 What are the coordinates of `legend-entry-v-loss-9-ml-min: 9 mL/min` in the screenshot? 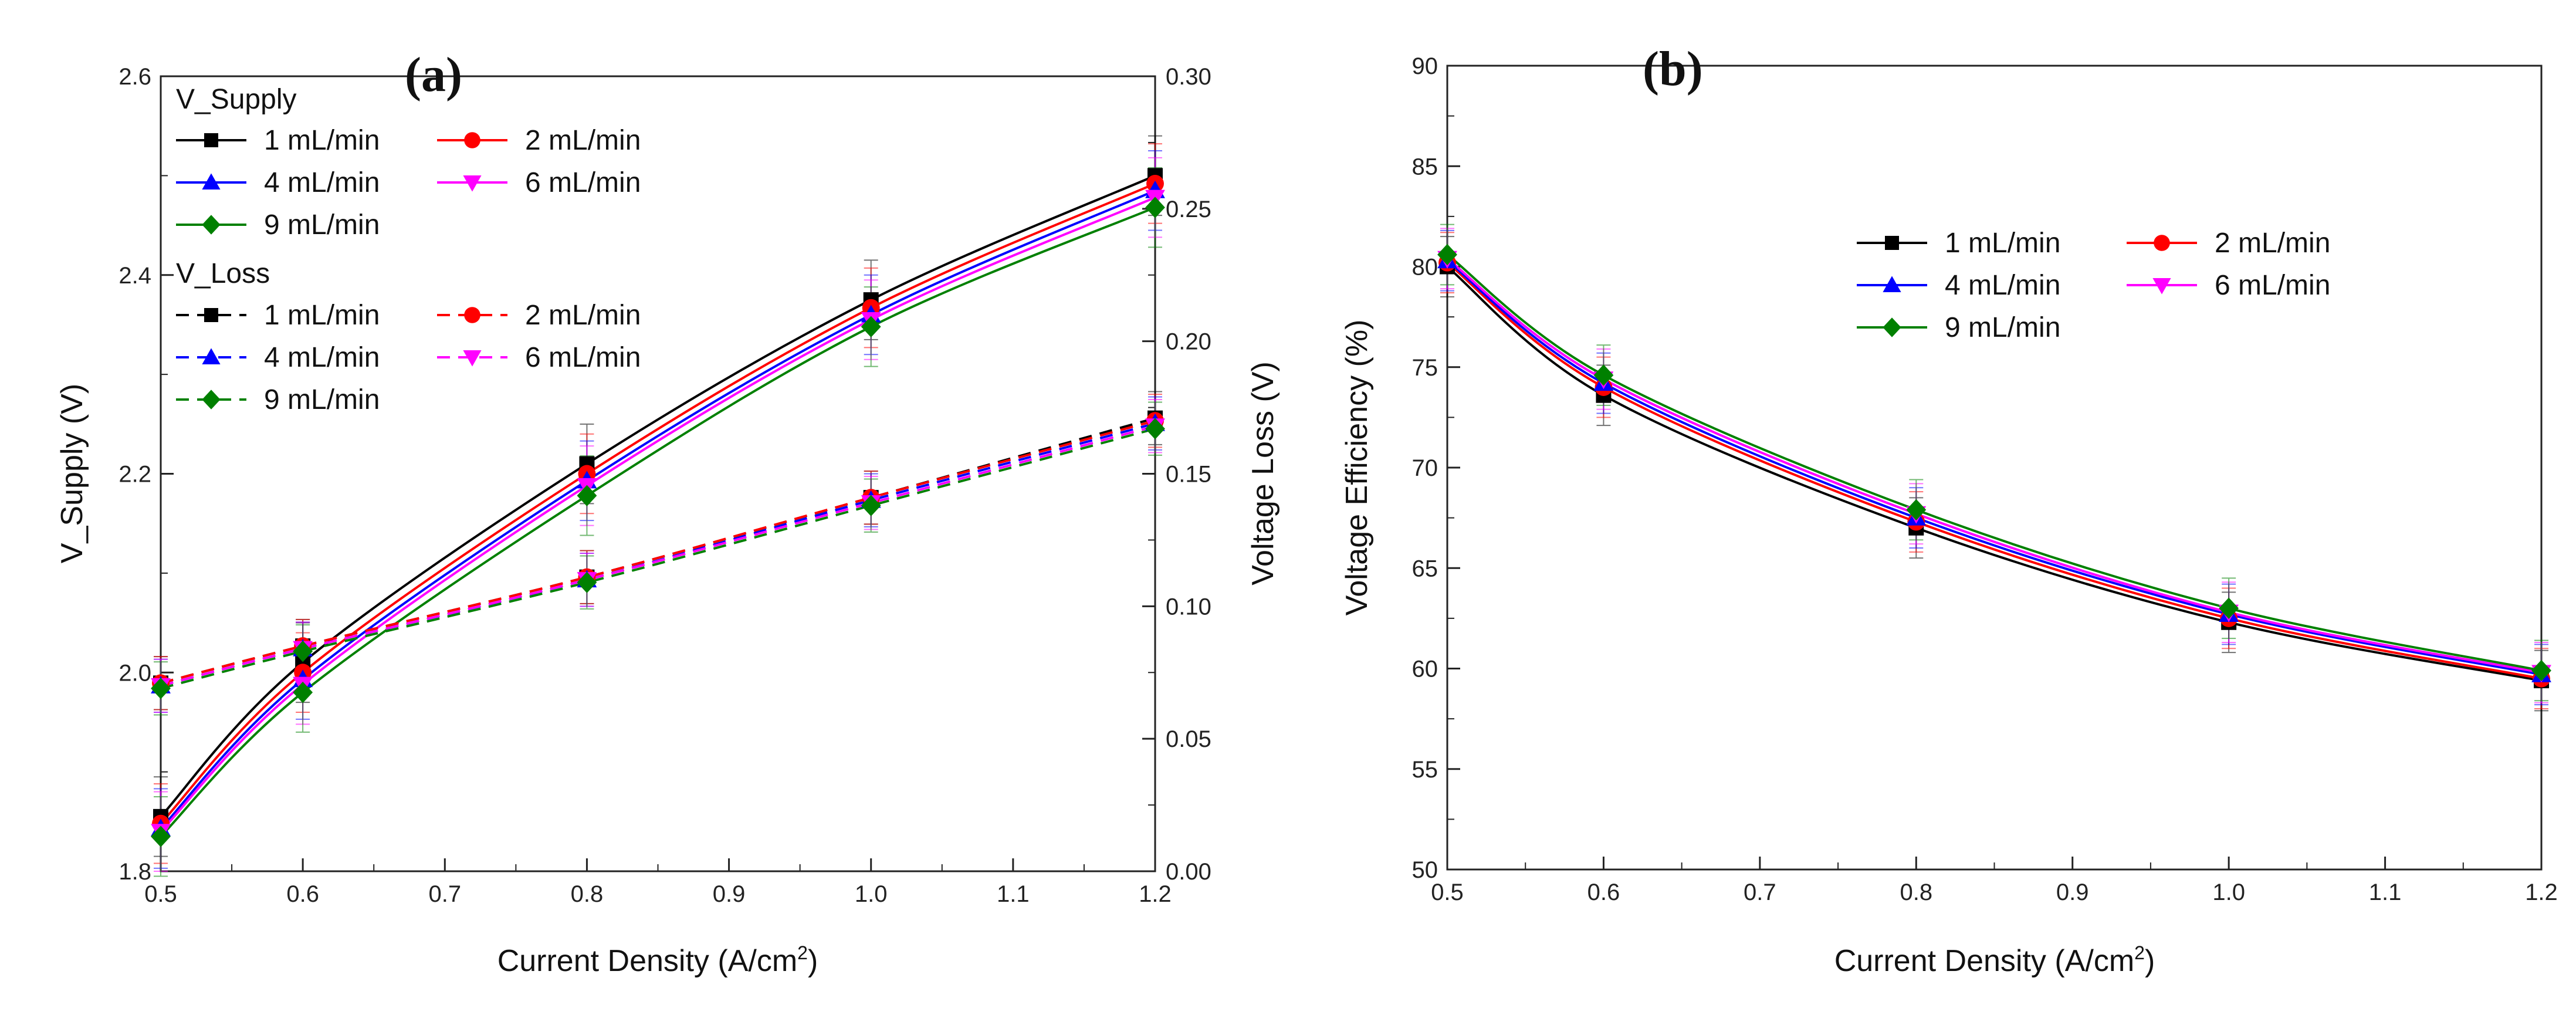 It's located at (322, 399).